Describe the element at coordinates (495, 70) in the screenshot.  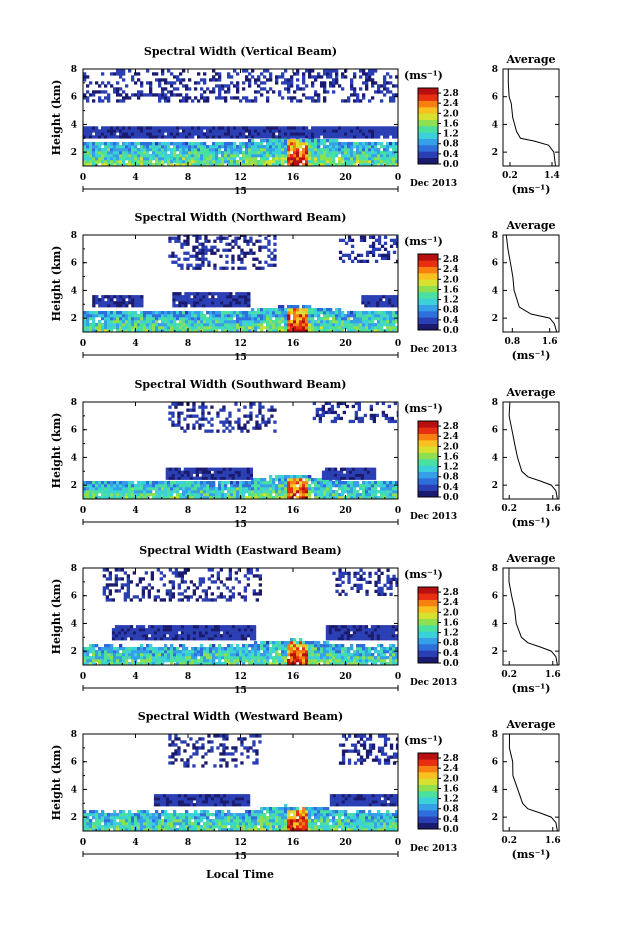
I see `avg-y-tick-label: 8` at that location.